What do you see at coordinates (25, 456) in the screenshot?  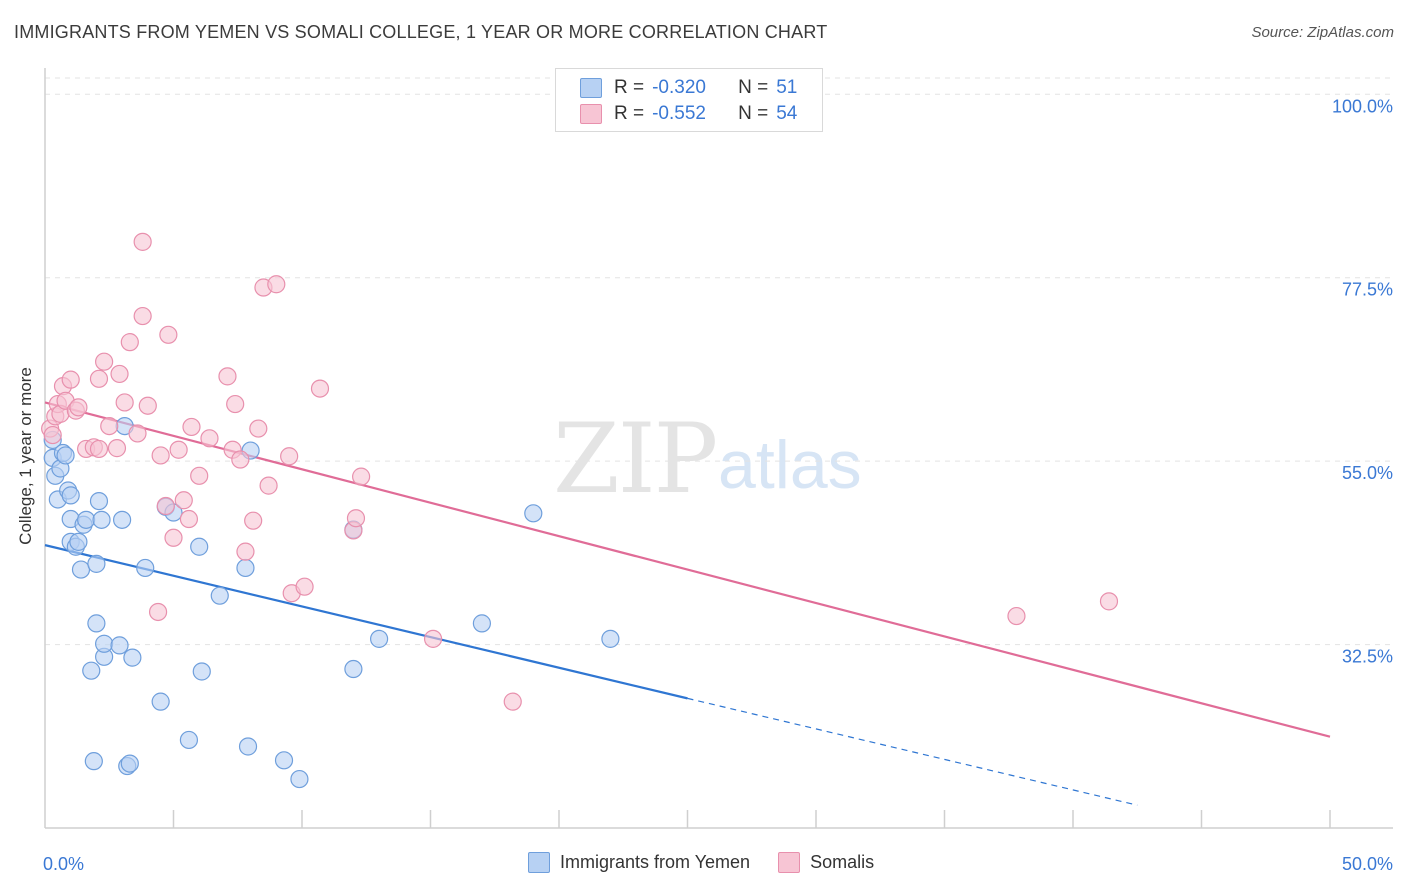 I see `y-axis-label: College, 1 year or more` at bounding box center [25, 456].